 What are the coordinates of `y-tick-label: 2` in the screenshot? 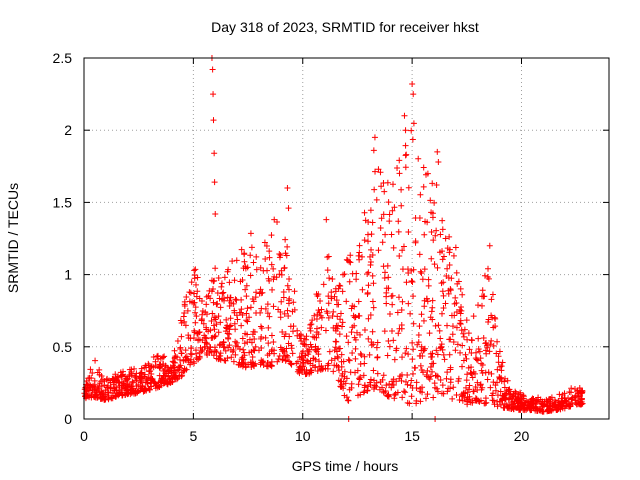 It's located at (68, 130).